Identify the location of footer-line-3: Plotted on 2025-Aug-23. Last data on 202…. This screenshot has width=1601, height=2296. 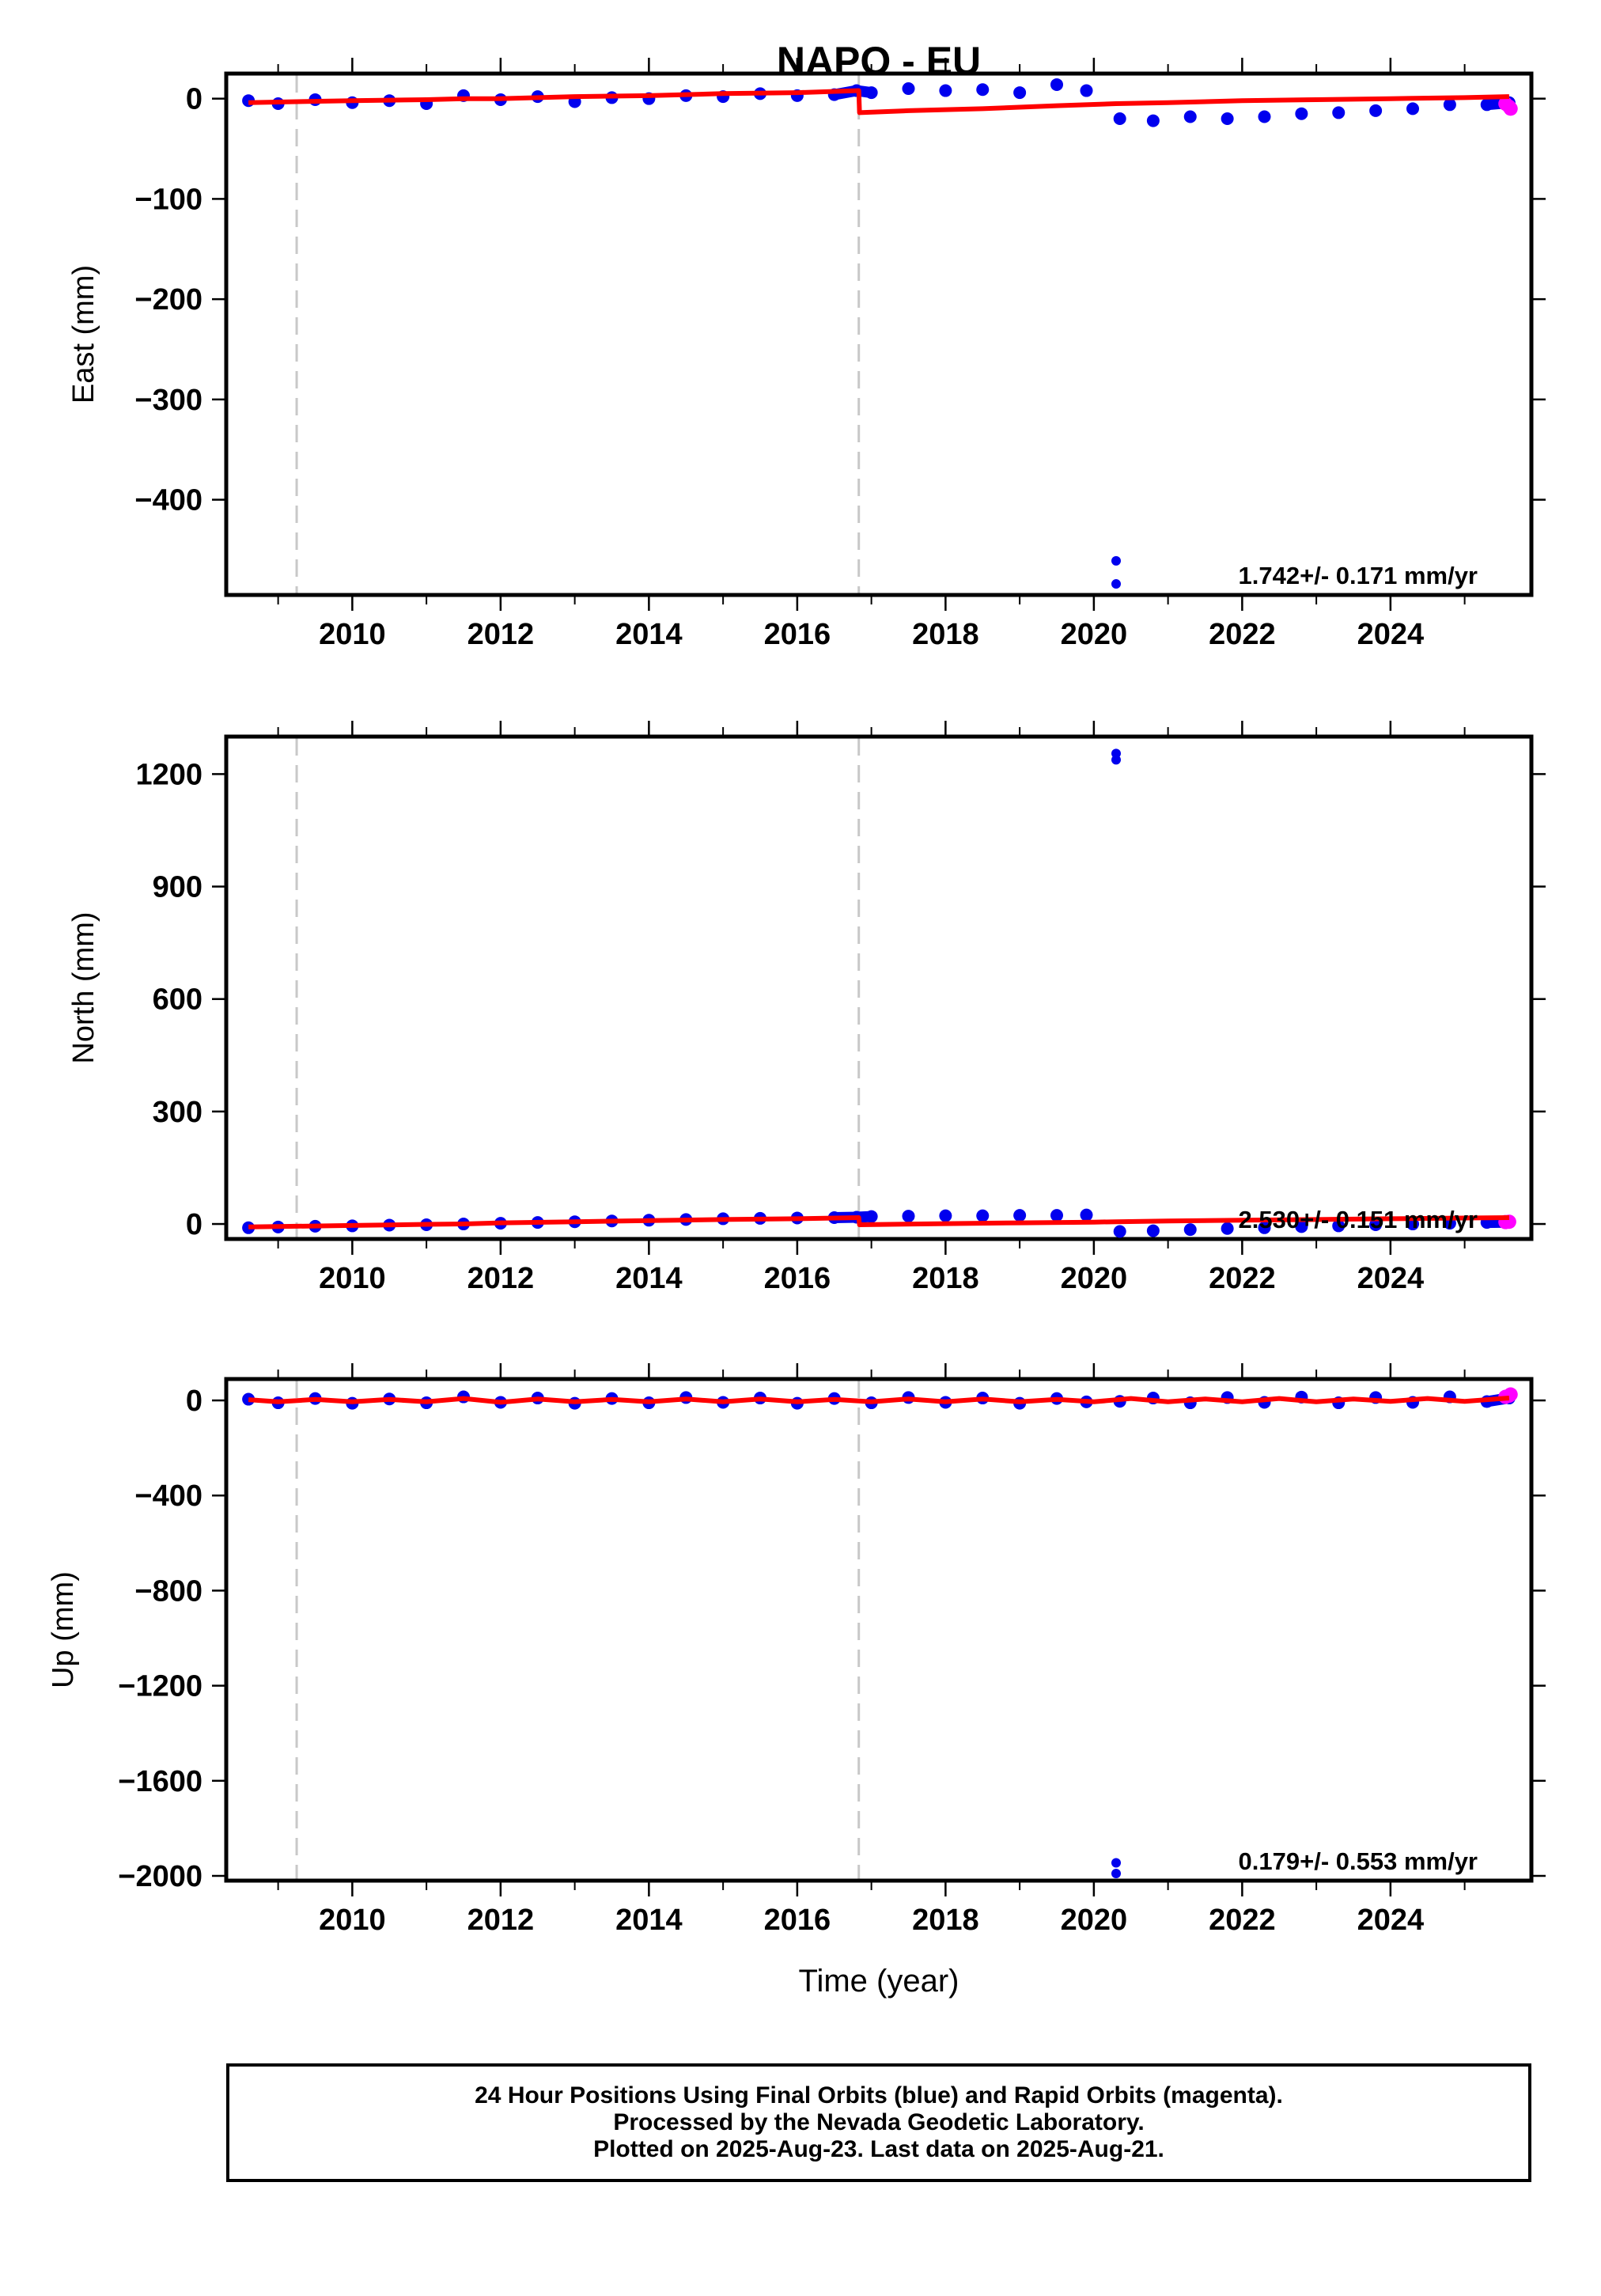
(879, 2149).